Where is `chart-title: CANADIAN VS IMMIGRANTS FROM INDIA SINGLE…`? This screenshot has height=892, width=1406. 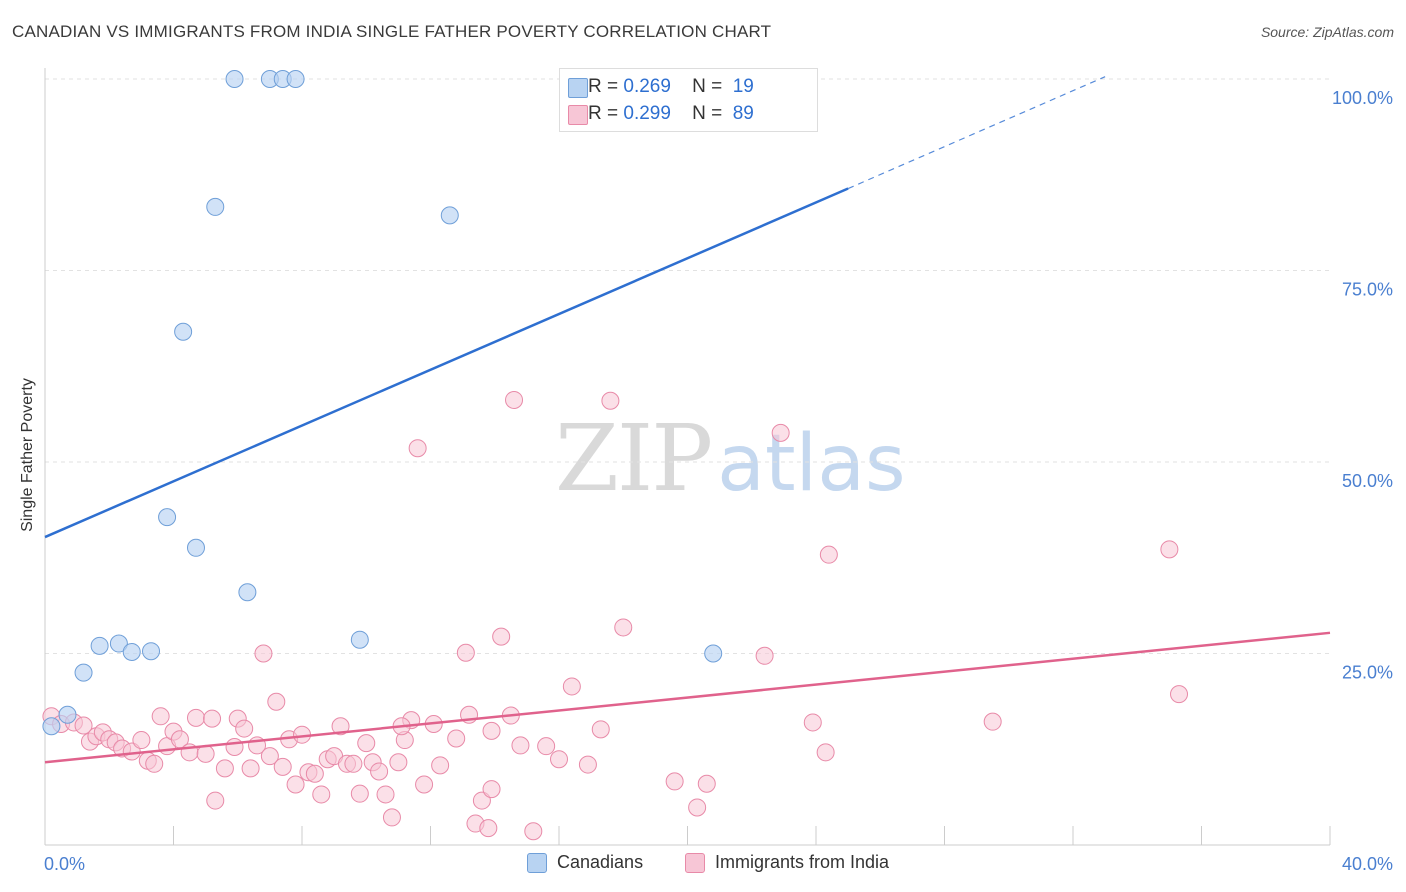 chart-title: CANADIAN VS IMMIGRANTS FROM INDIA SINGLE… is located at coordinates (392, 31).